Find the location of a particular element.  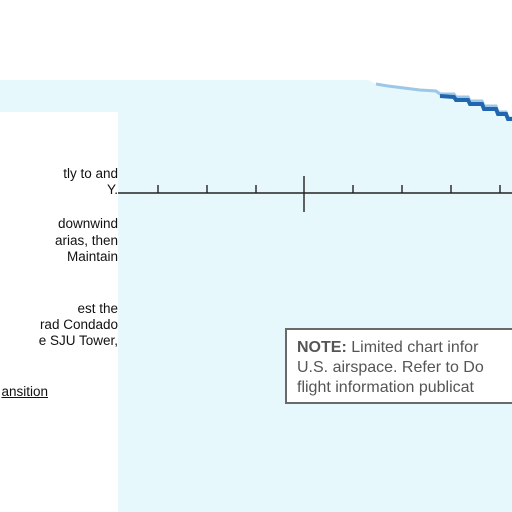

note-line-1: NOTE: Limited chart infor is located at coordinates (387, 348).